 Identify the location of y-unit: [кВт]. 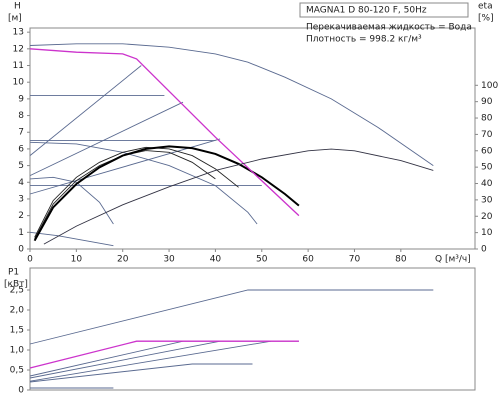
(16, 285).